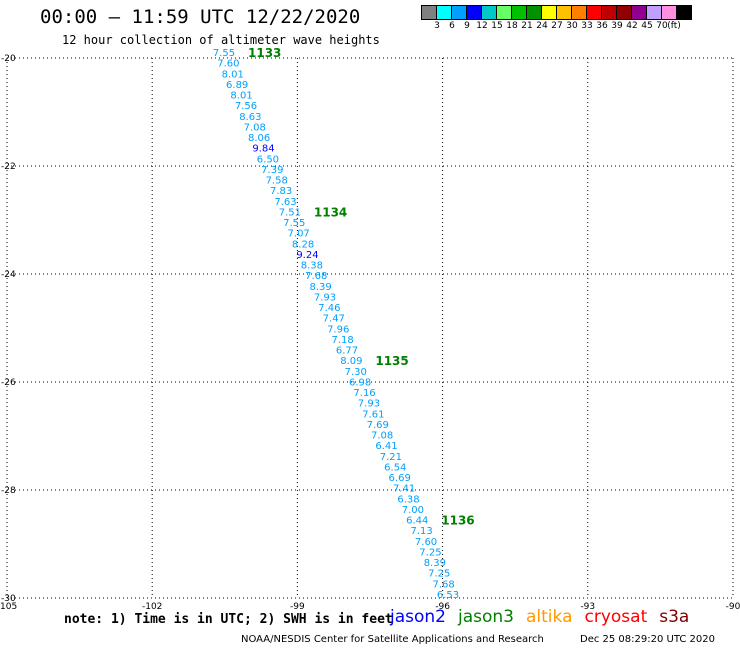 Image resolution: width=740 pixels, height=650 pixels. Describe the element at coordinates (263, 149) in the screenshot. I see `wave-height-label: 9.84` at that location.